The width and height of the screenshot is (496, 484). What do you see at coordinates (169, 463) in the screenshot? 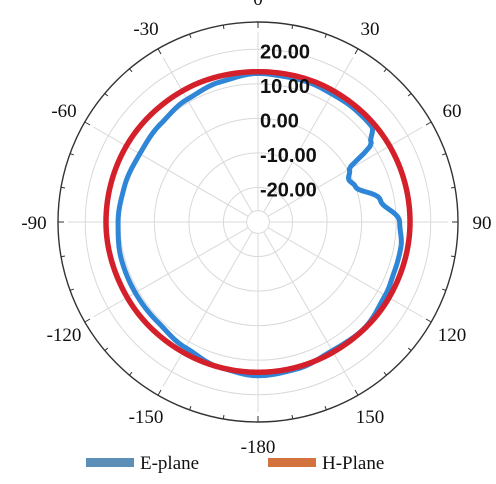
I see `legend-label-e-plane: E-plane` at bounding box center [169, 463].